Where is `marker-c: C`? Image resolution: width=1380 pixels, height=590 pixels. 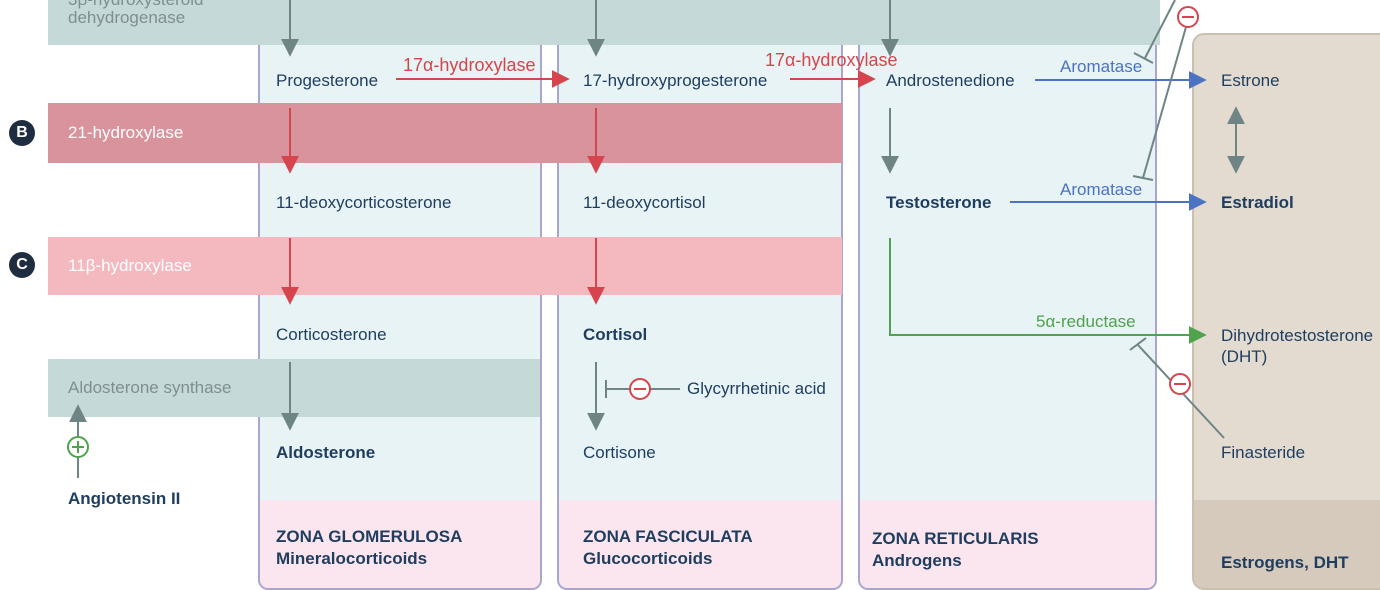
marker-c: C is located at coordinates (22, 265).